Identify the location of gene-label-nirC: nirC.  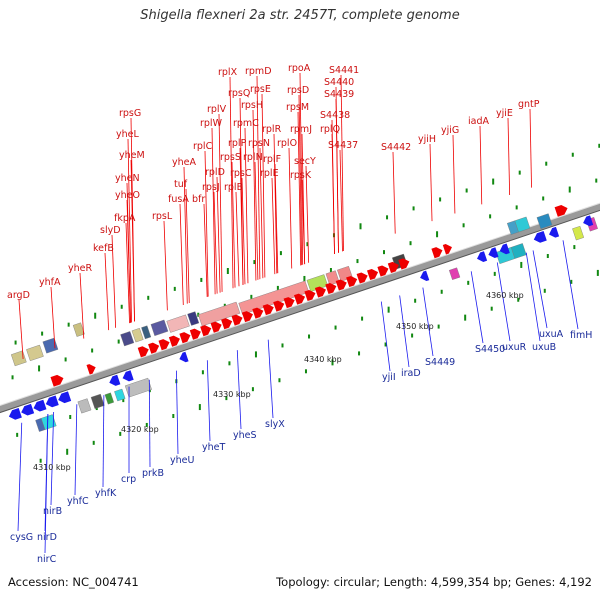
(47, 559).